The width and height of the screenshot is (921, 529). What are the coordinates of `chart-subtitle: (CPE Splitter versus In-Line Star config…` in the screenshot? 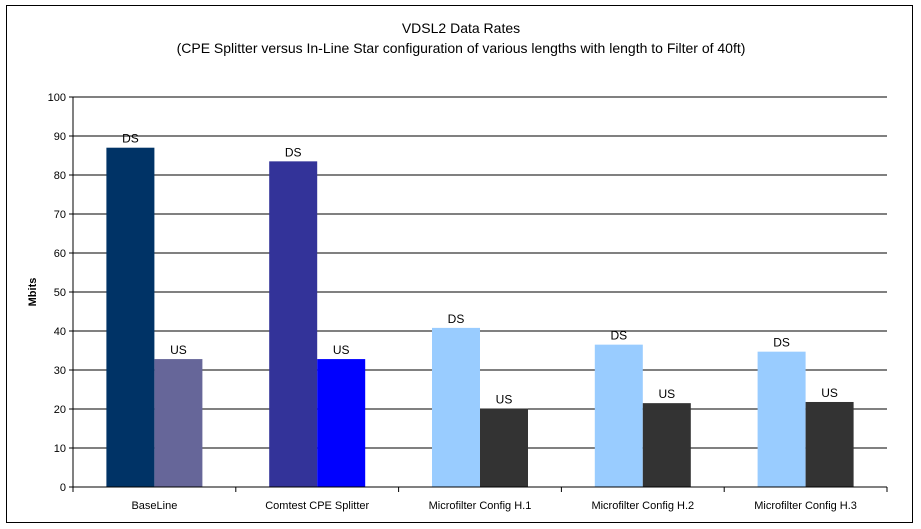 It's located at (461, 48).